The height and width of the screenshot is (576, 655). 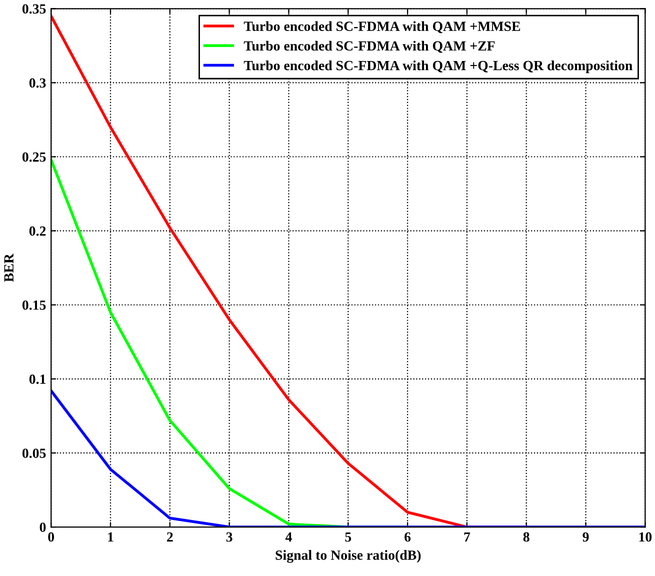 What do you see at coordinates (37, 231) in the screenshot?
I see `y-tick-label: 0.2` at bounding box center [37, 231].